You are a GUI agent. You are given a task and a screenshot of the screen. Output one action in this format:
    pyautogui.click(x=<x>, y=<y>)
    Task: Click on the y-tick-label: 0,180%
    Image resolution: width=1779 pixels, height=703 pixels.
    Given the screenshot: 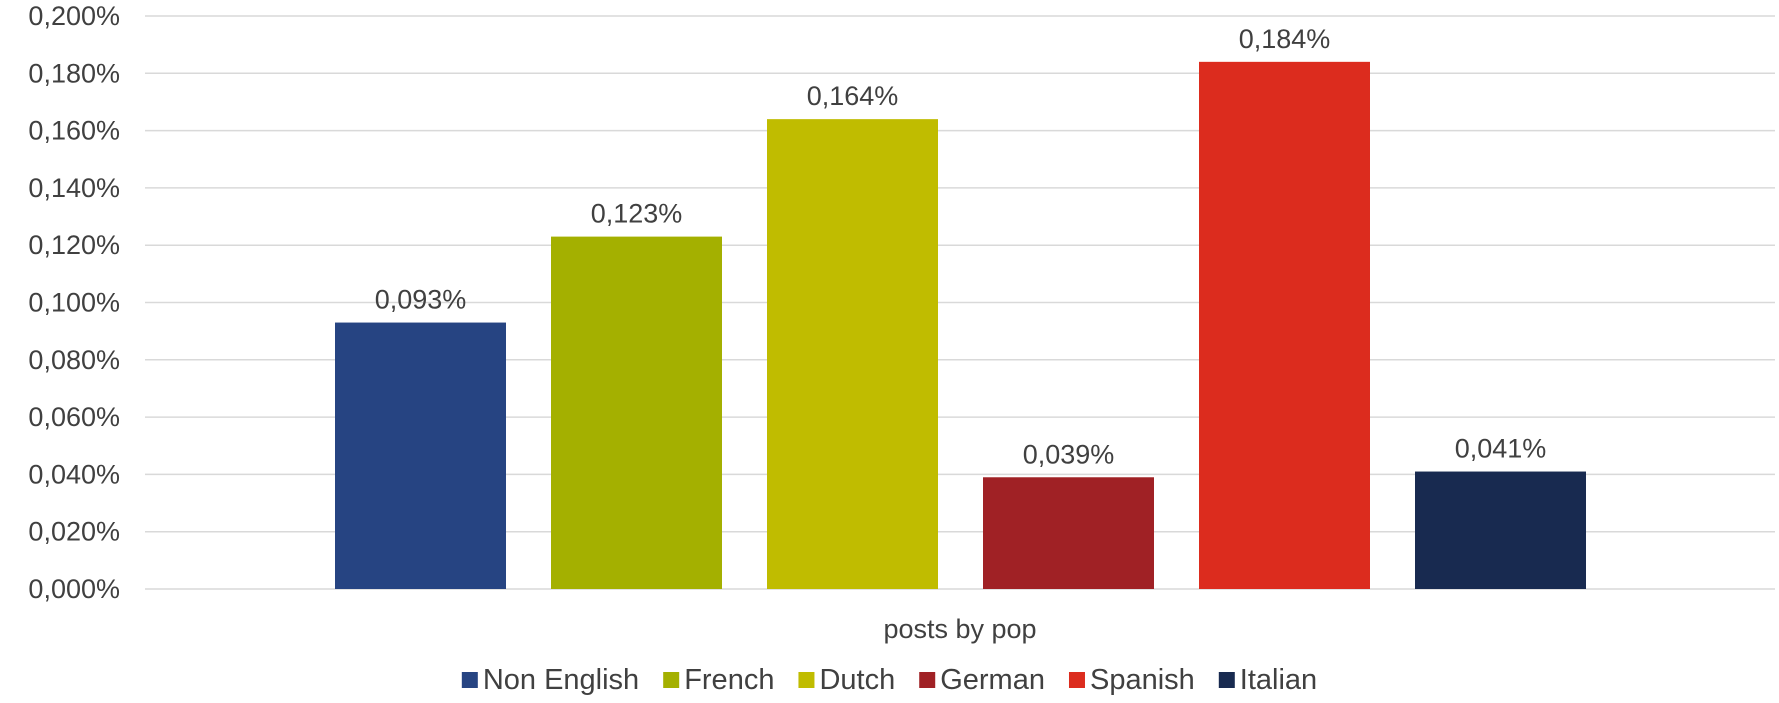 What is the action you would take?
    pyautogui.click(x=74, y=73)
    